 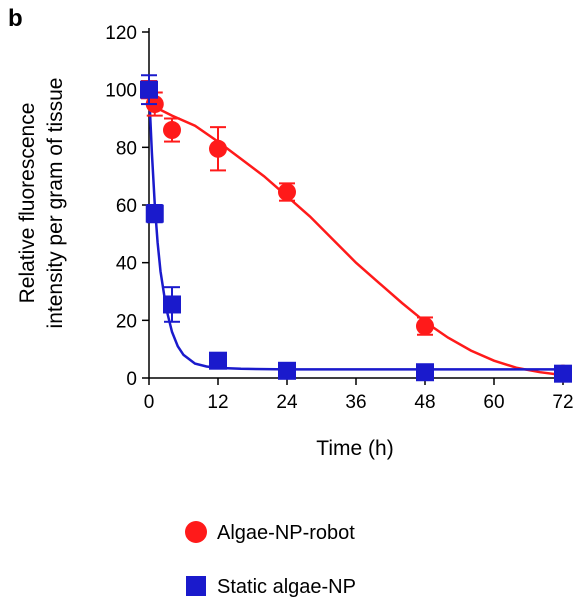 What do you see at coordinates (424, 402) in the screenshot?
I see `x-tick-label-48: 48` at bounding box center [424, 402].